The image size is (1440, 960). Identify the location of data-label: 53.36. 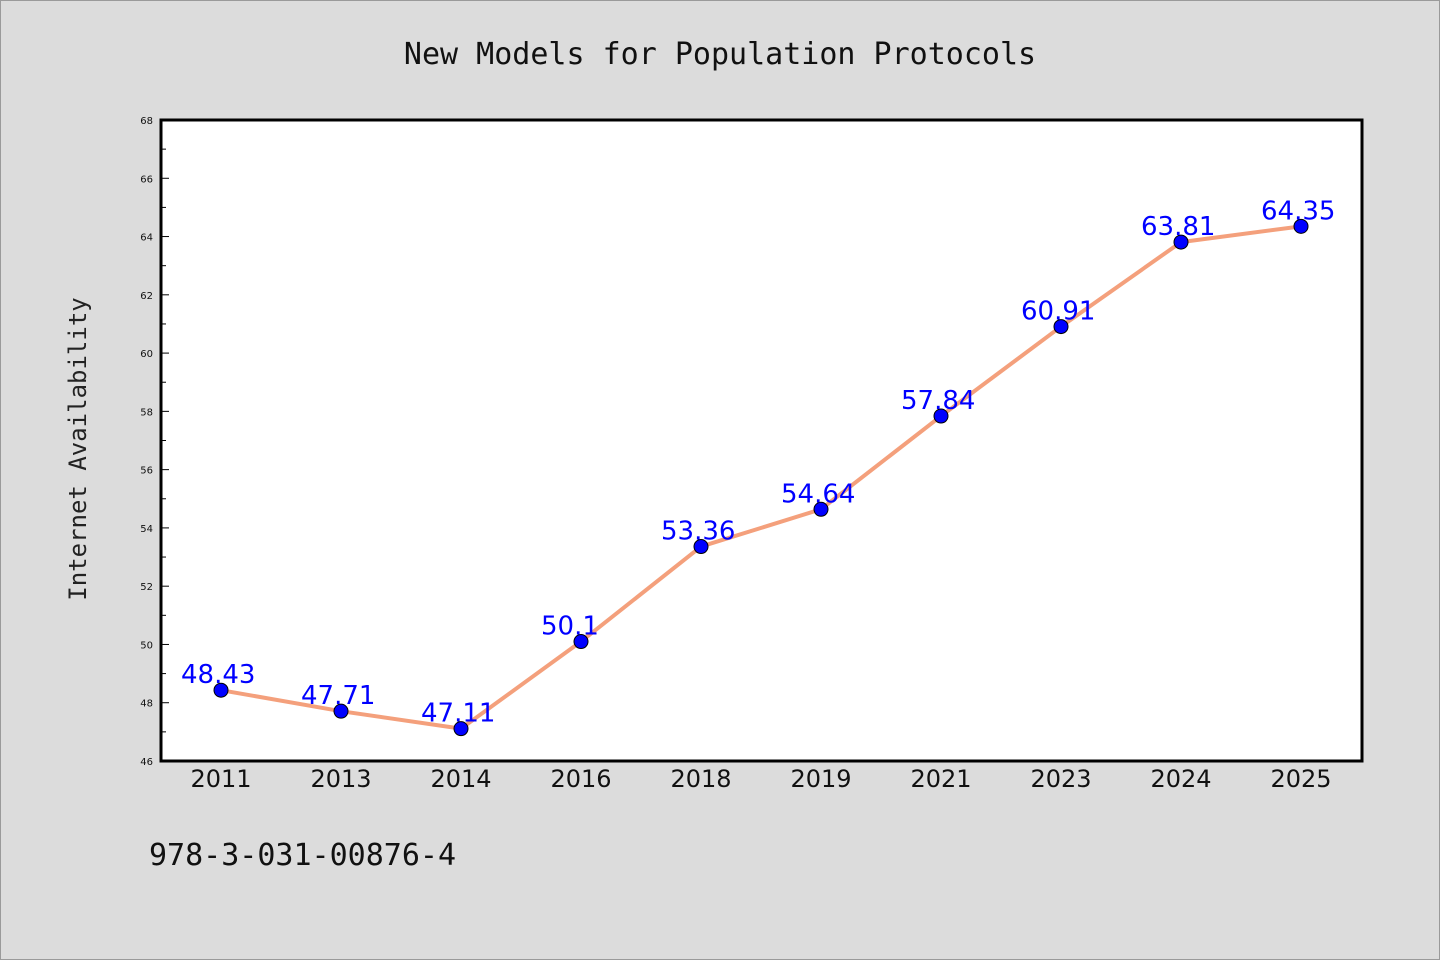
(698, 532).